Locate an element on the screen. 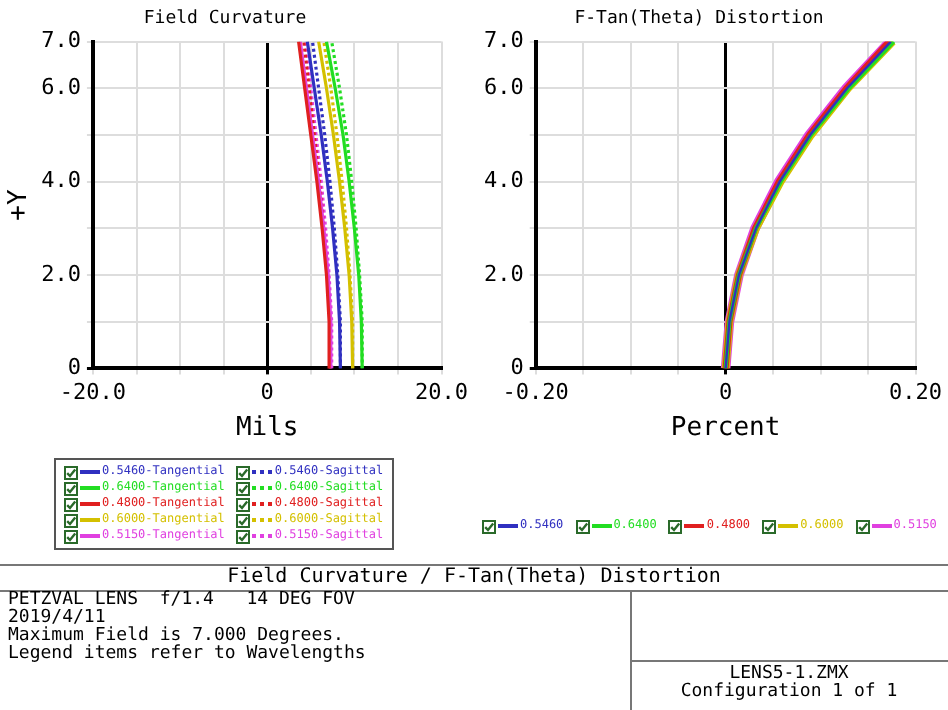 Image resolution: width=948 pixels, height=710 pixels. text: PETZVAL LENS f/1.4 14 DEG FOV is located at coordinates (182, 600).